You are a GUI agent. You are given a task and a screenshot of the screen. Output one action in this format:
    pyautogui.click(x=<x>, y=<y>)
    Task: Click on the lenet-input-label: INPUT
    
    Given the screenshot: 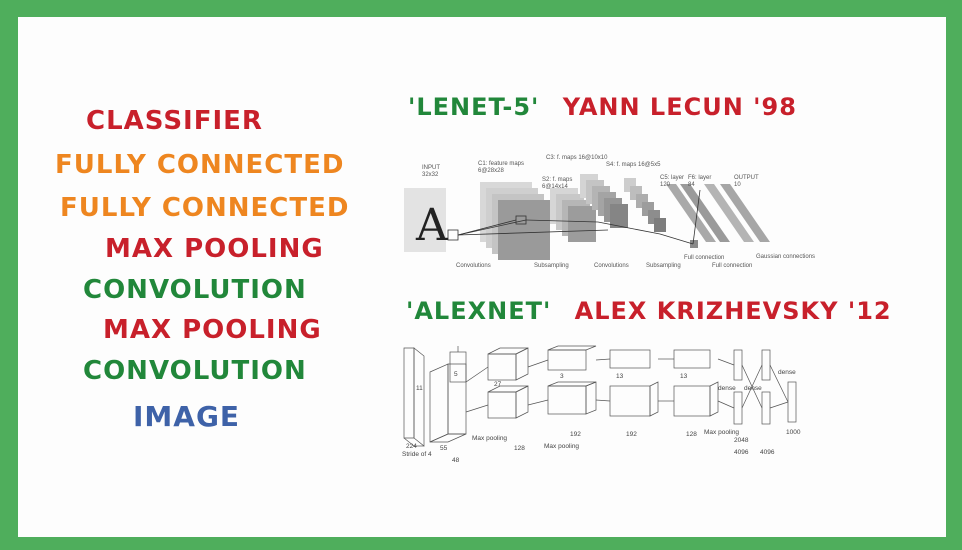 What is the action you would take?
    pyautogui.click(x=431, y=168)
    